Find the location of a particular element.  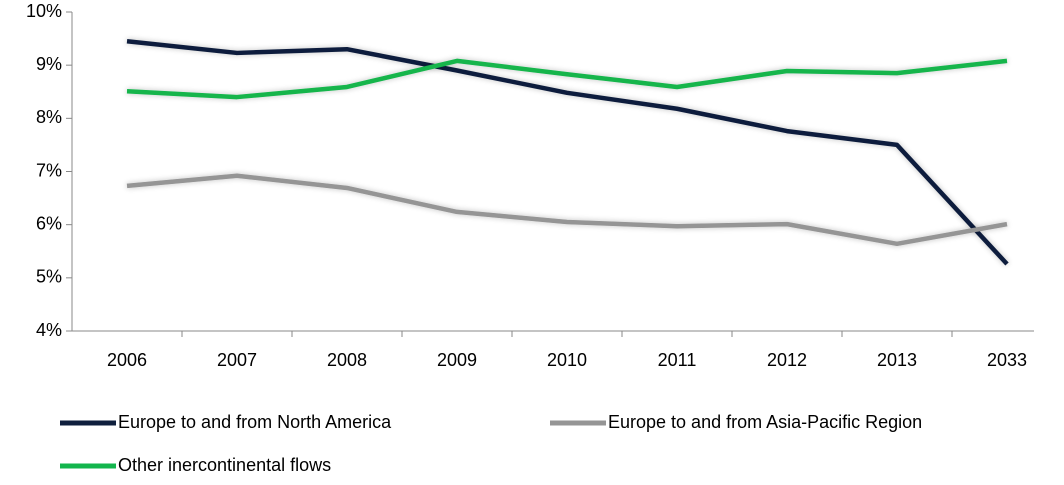

x-tick-label: 2009 is located at coordinates (457, 360).